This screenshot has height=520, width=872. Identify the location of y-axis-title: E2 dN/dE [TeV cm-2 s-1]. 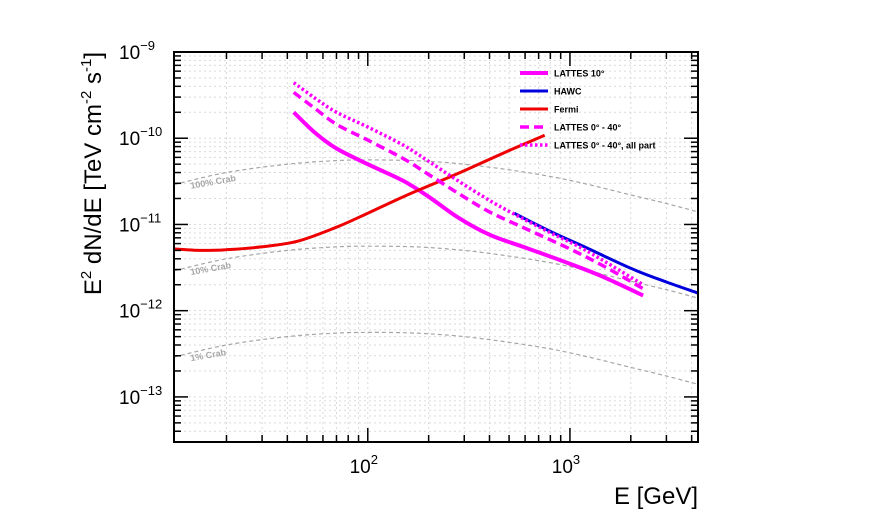
(92, 173).